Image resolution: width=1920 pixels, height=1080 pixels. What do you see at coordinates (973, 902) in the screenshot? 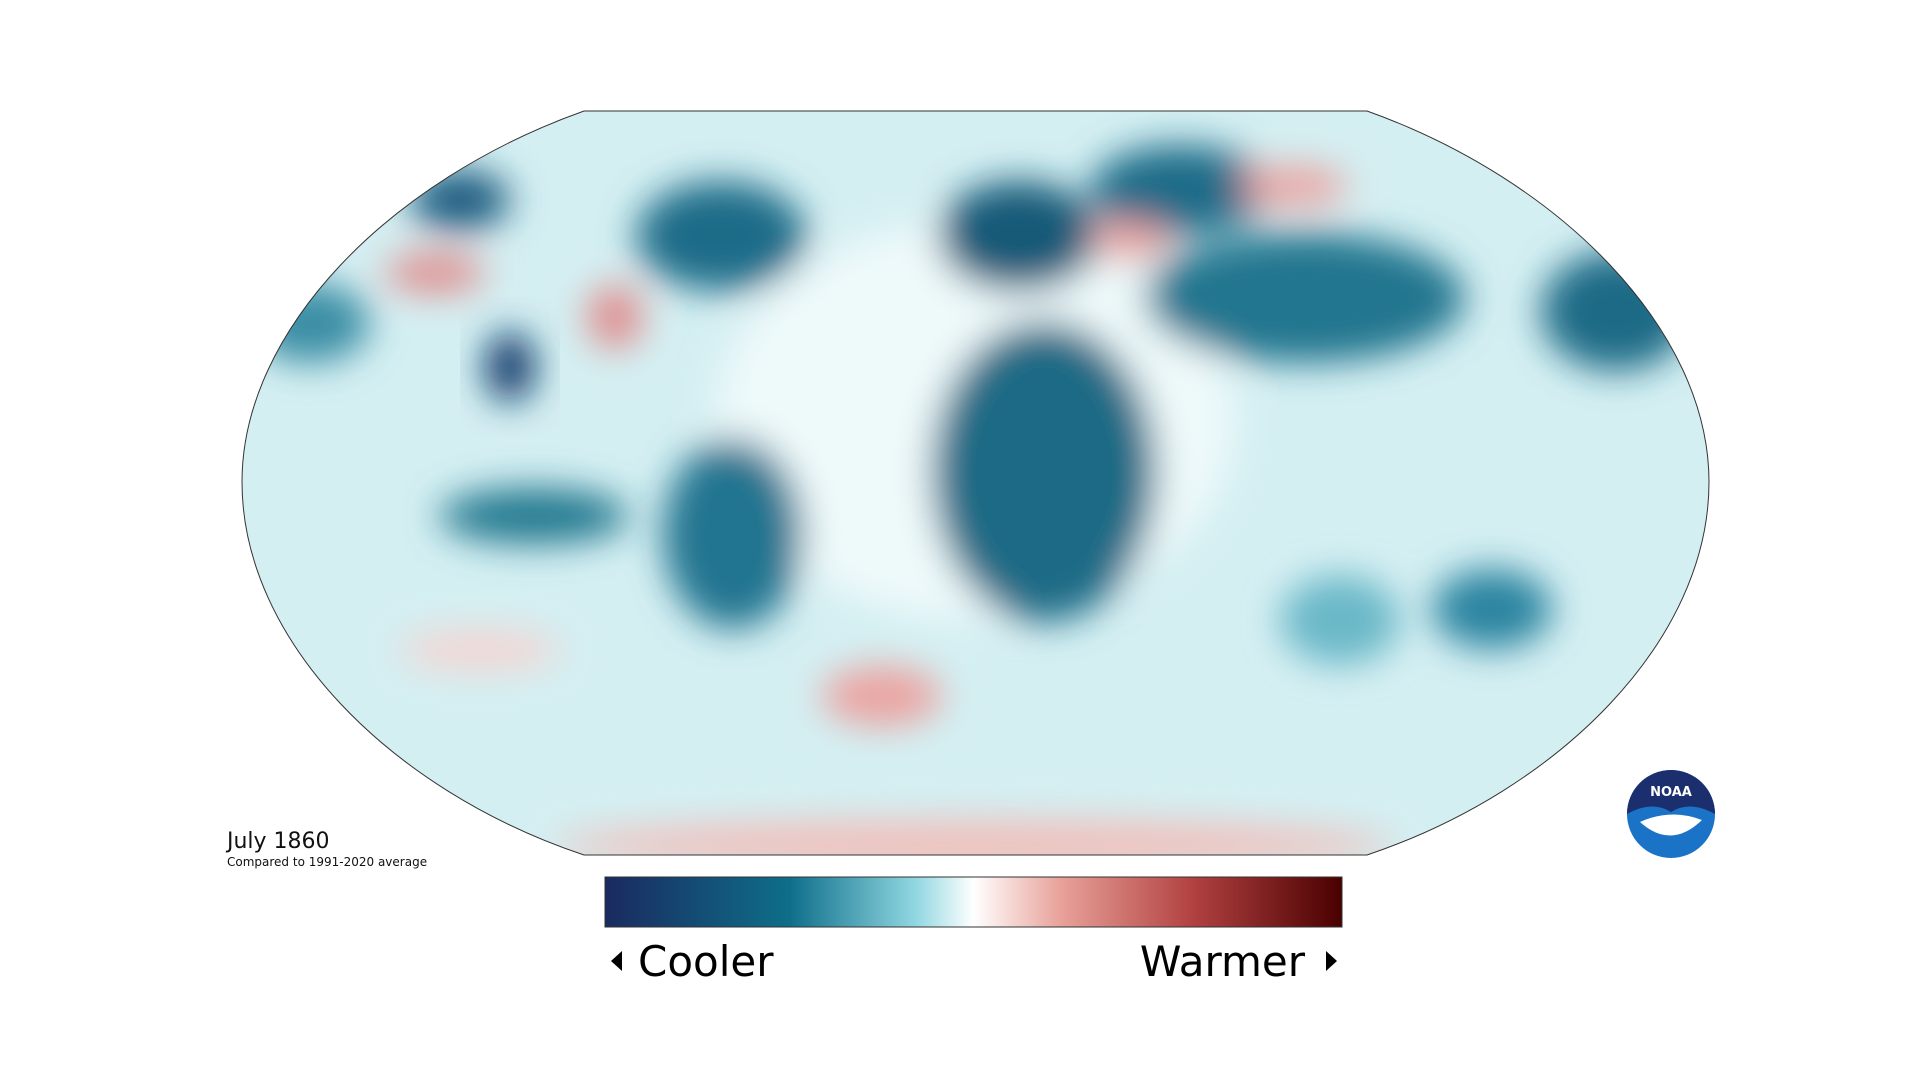
I see `color-scale` at bounding box center [973, 902].